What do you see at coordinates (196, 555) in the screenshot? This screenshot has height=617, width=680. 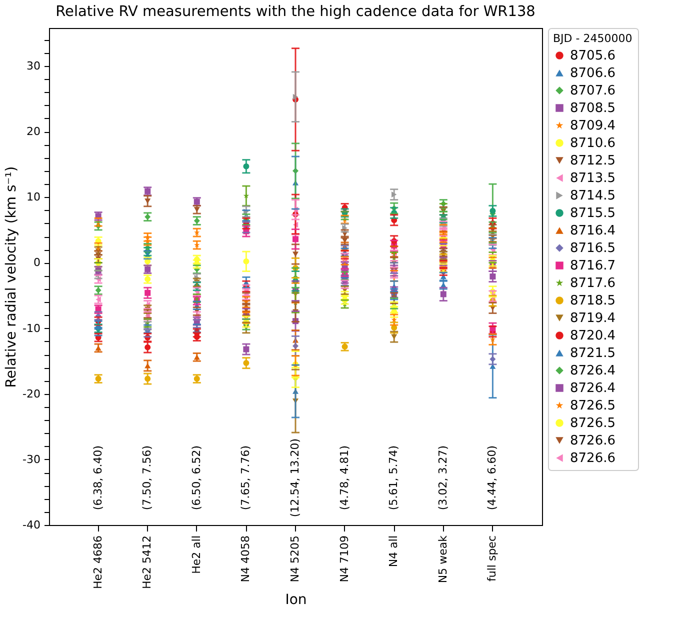 I see `x-tick-label: He2 all` at bounding box center [196, 555].